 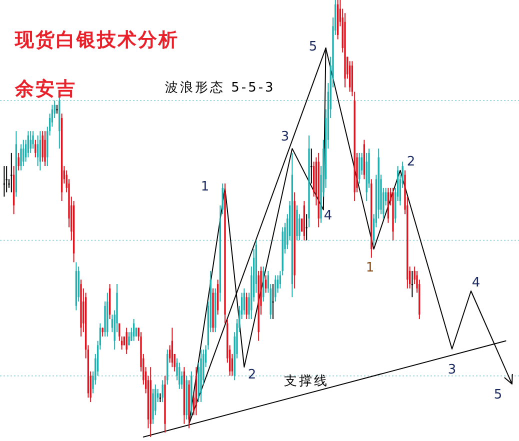 What do you see at coordinates (97, 40) in the screenshot?
I see `title: 现货白银技术分析` at bounding box center [97, 40].